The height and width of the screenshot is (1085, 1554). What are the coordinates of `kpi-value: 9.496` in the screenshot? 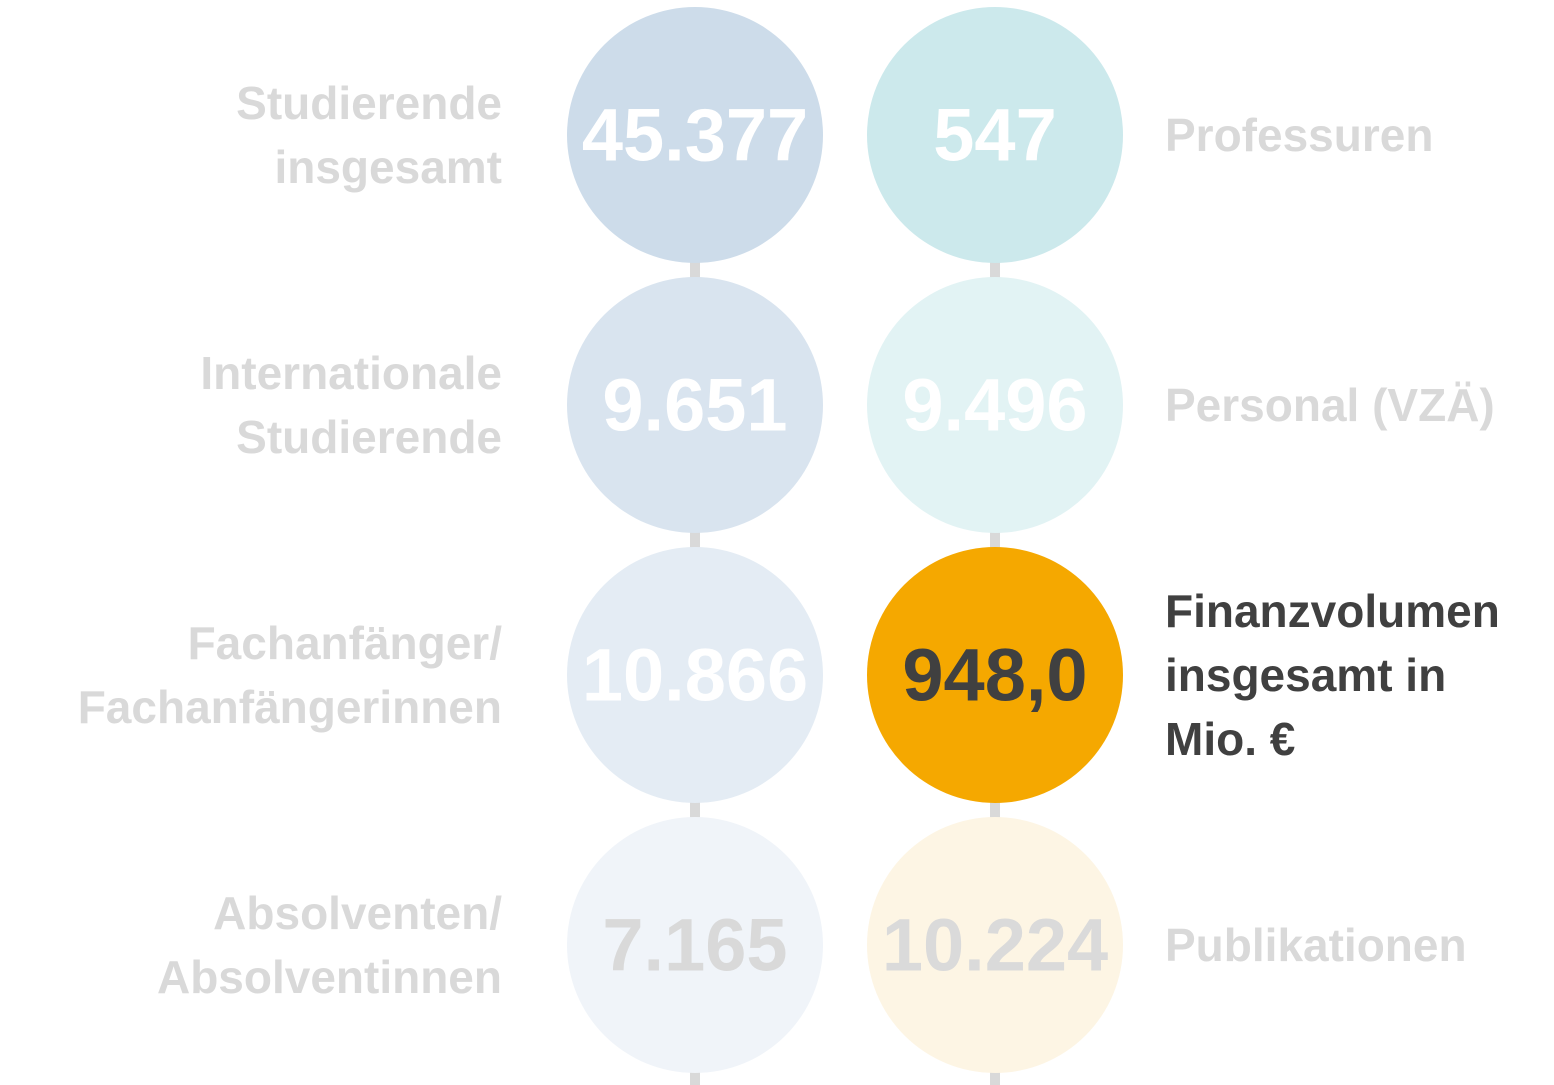 It's located at (994, 405).